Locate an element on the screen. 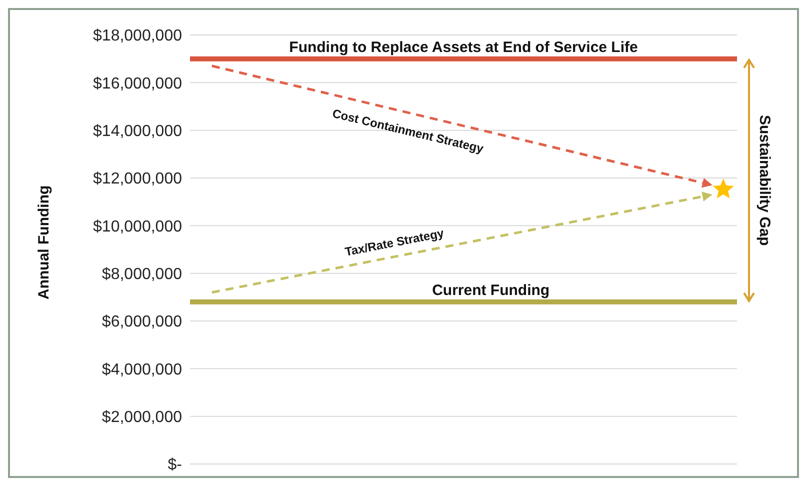 The height and width of the screenshot is (495, 803). y-tick-label: $2,000,000 is located at coordinates (142, 417).